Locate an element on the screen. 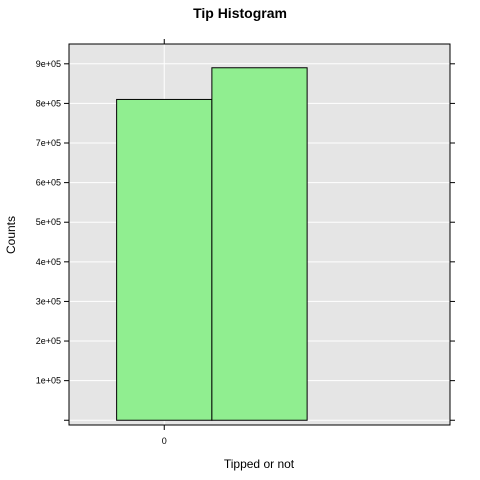  y-tick-label-8: 9e+05 is located at coordinates (48, 64).